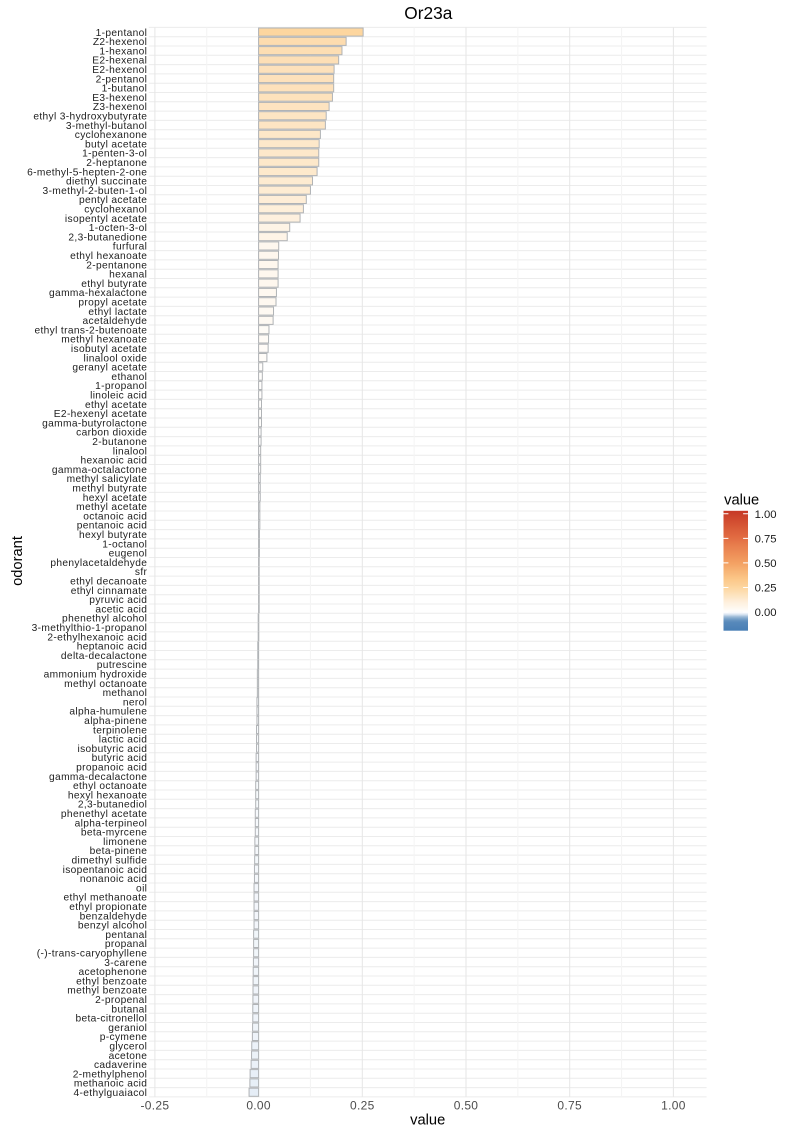  Describe the element at coordinates (114, 154) in the screenshot. I see `svg-text: 1-penten-3-ol` at that location.